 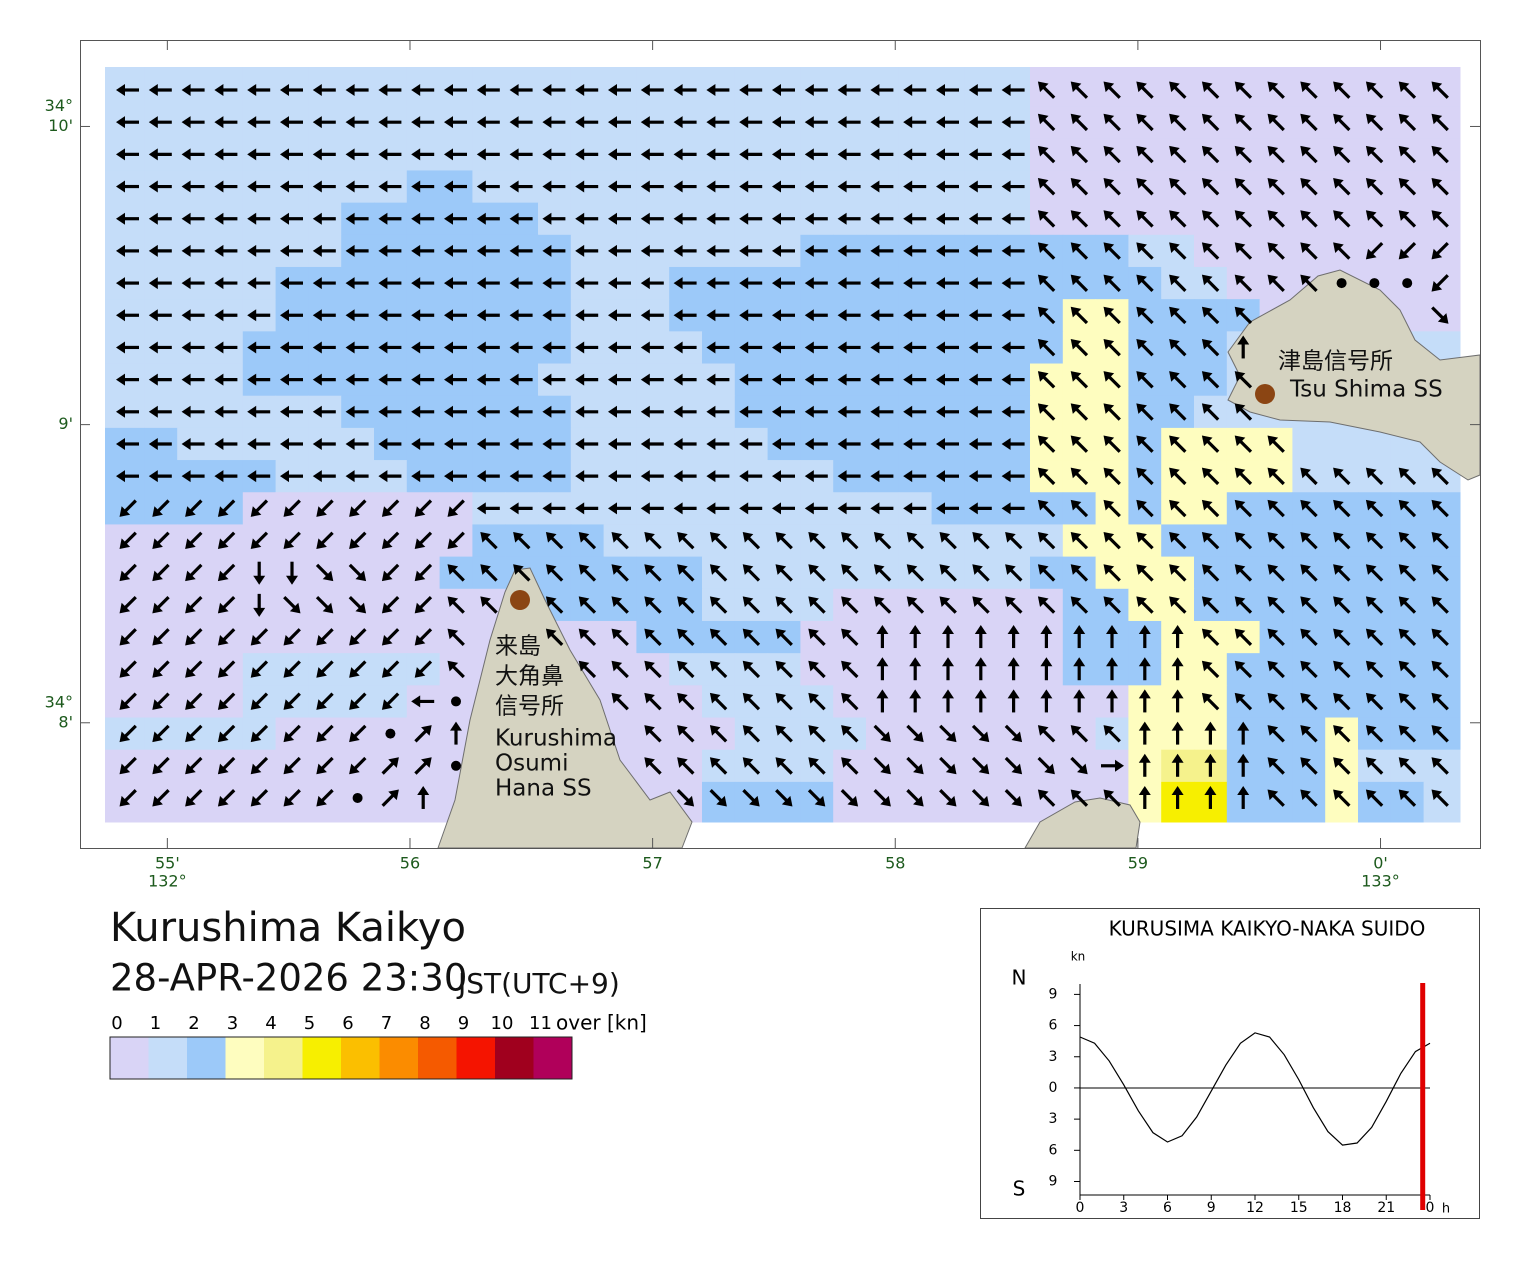 What do you see at coordinates (386, 1023) in the screenshot?
I see `legend-tick-label: 7` at bounding box center [386, 1023].